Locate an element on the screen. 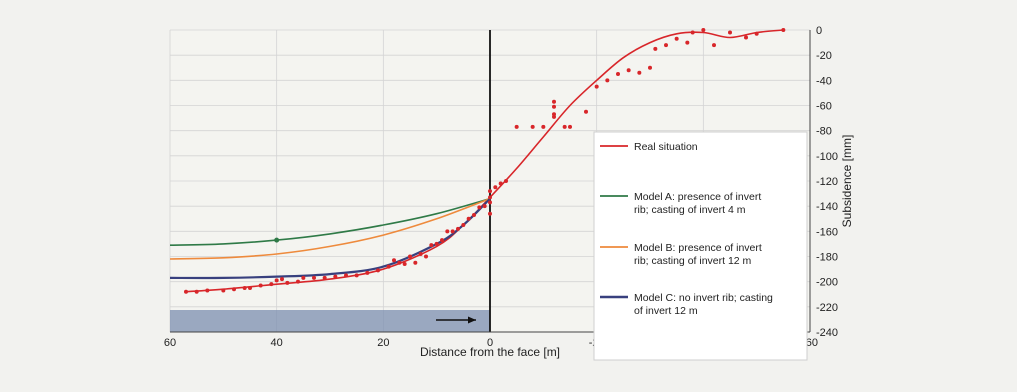  x-tick-label: 40 is located at coordinates (277, 343).